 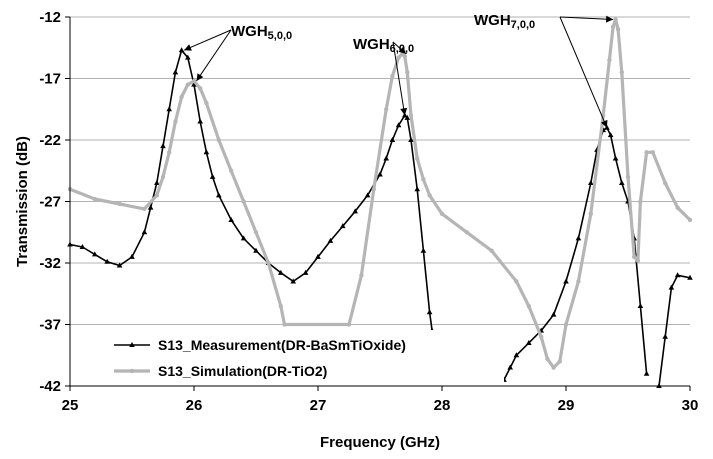 What do you see at coordinates (318, 405) in the screenshot?
I see `x-tick-label: 27` at bounding box center [318, 405].